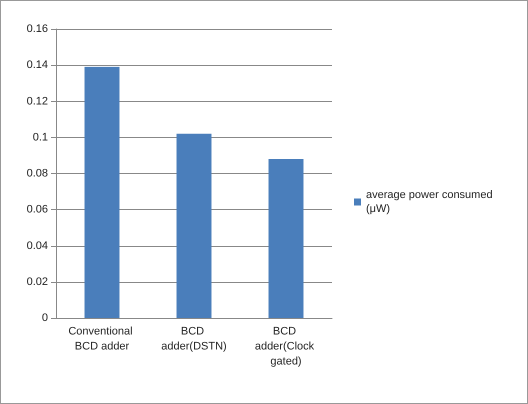 The image size is (528, 404). What do you see at coordinates (102, 339) in the screenshot?
I see `x-tick-label: Conventional BCD adder` at bounding box center [102, 339].